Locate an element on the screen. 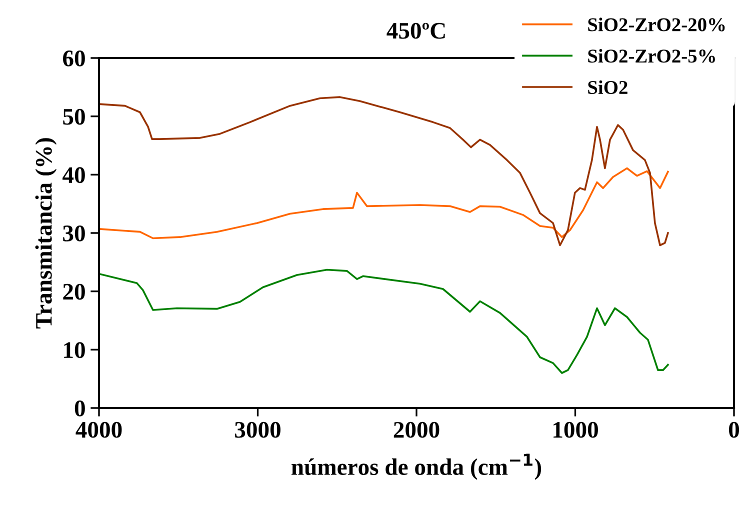 The width and height of the screenshot is (744, 505). x-tick-label: 3000 is located at coordinates (257, 430).